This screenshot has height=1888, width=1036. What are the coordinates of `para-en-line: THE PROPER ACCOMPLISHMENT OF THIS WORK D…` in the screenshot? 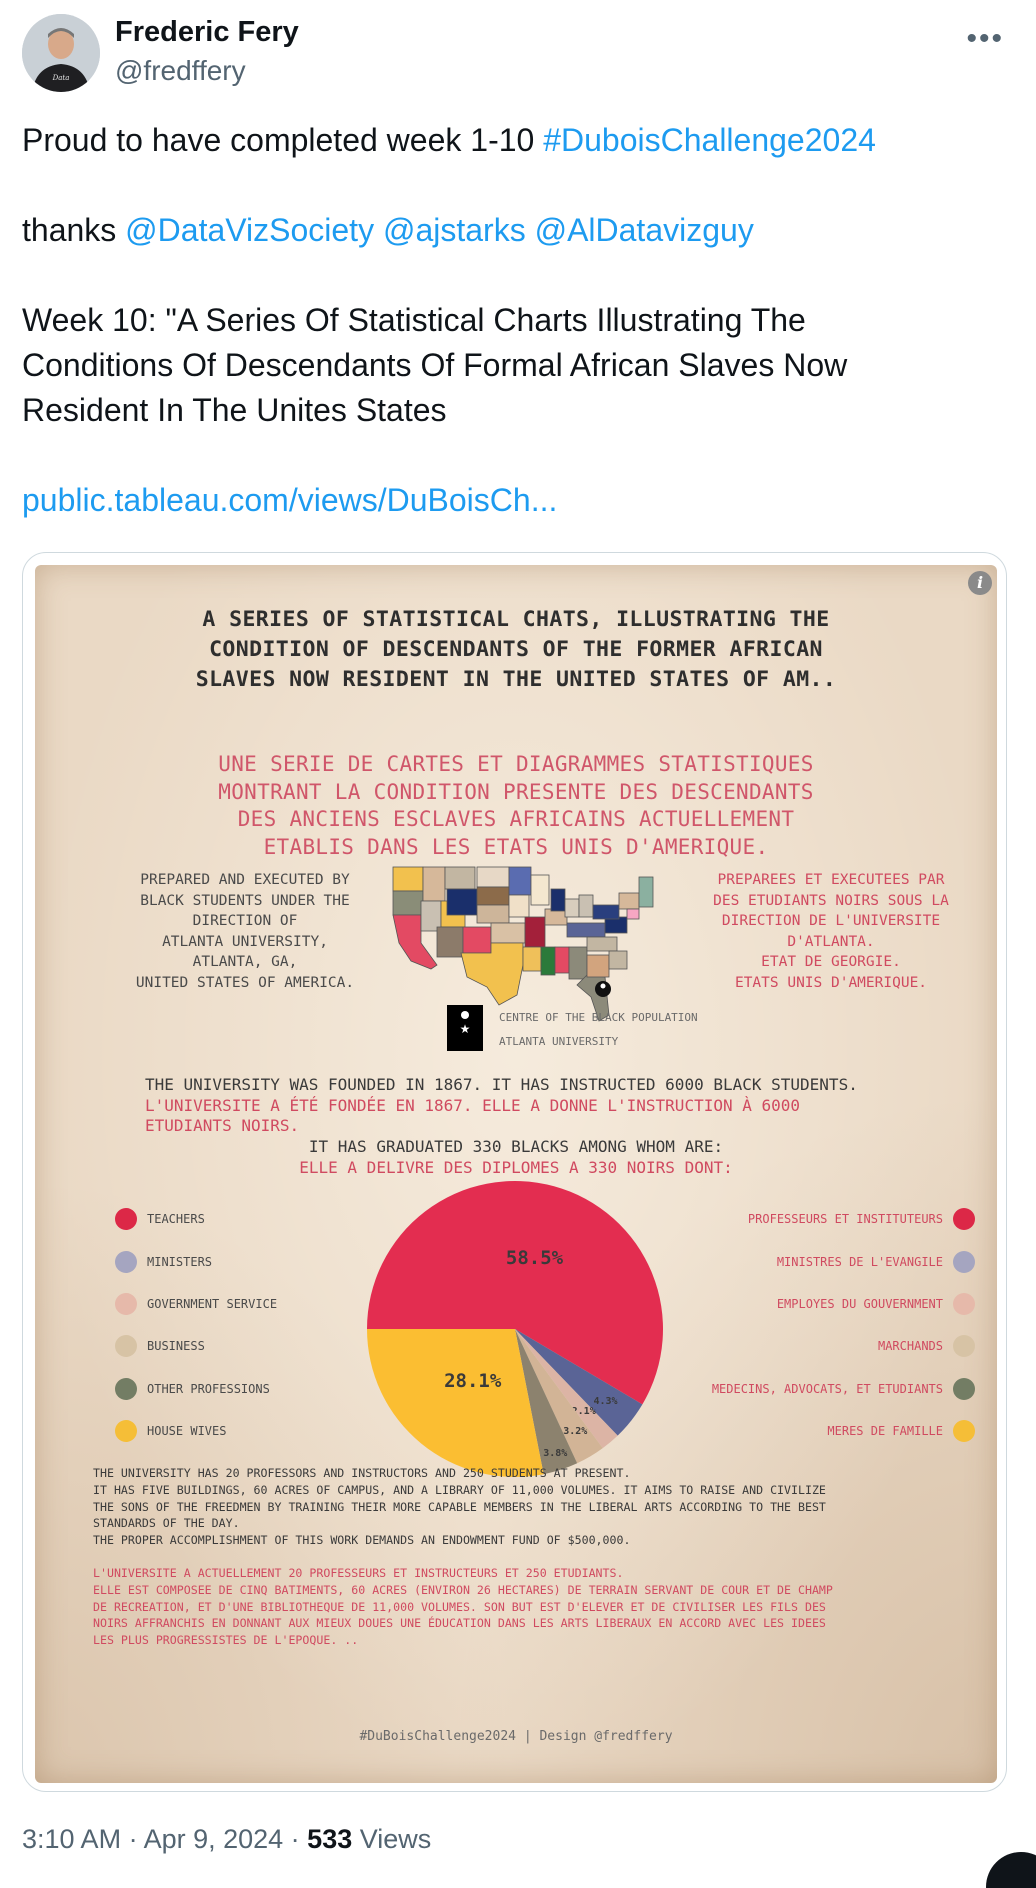 It's located at (362, 1540).